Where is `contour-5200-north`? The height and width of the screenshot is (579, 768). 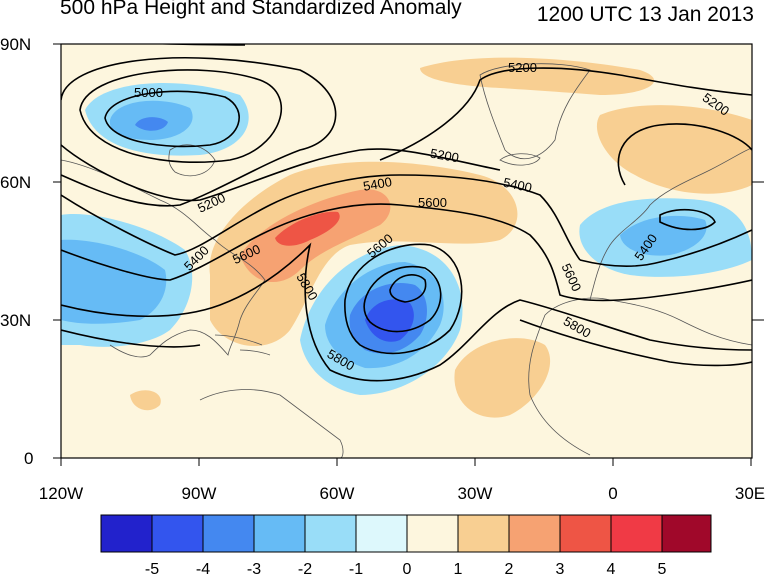 contour-5200-north is located at coordinates (565, 114).